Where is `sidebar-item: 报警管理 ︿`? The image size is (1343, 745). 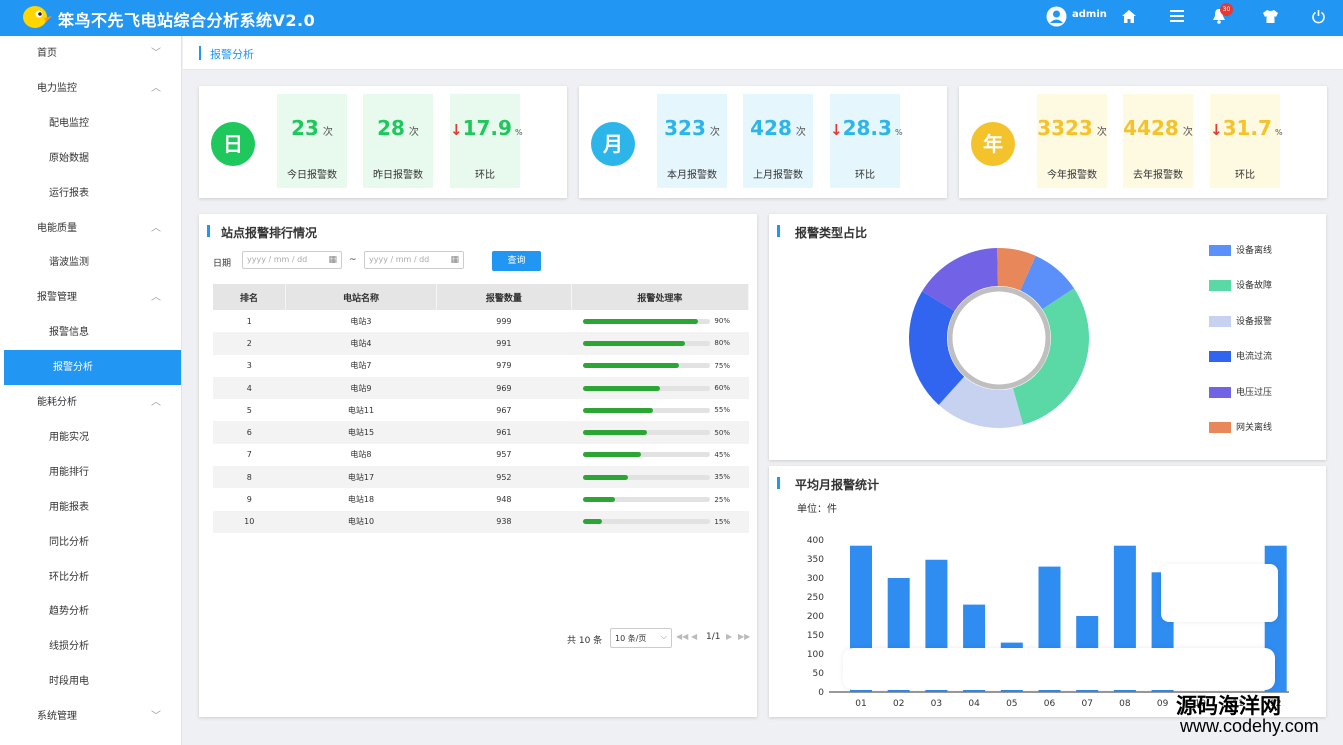 sidebar-item: 报警管理 ︿ is located at coordinates (90, 297).